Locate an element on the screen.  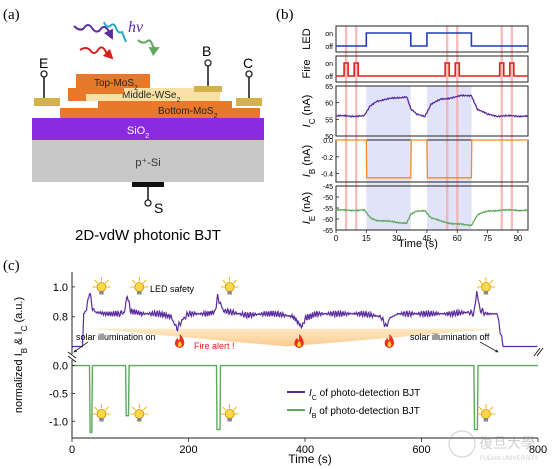
fire-markers is located at coordinates (429, 128).